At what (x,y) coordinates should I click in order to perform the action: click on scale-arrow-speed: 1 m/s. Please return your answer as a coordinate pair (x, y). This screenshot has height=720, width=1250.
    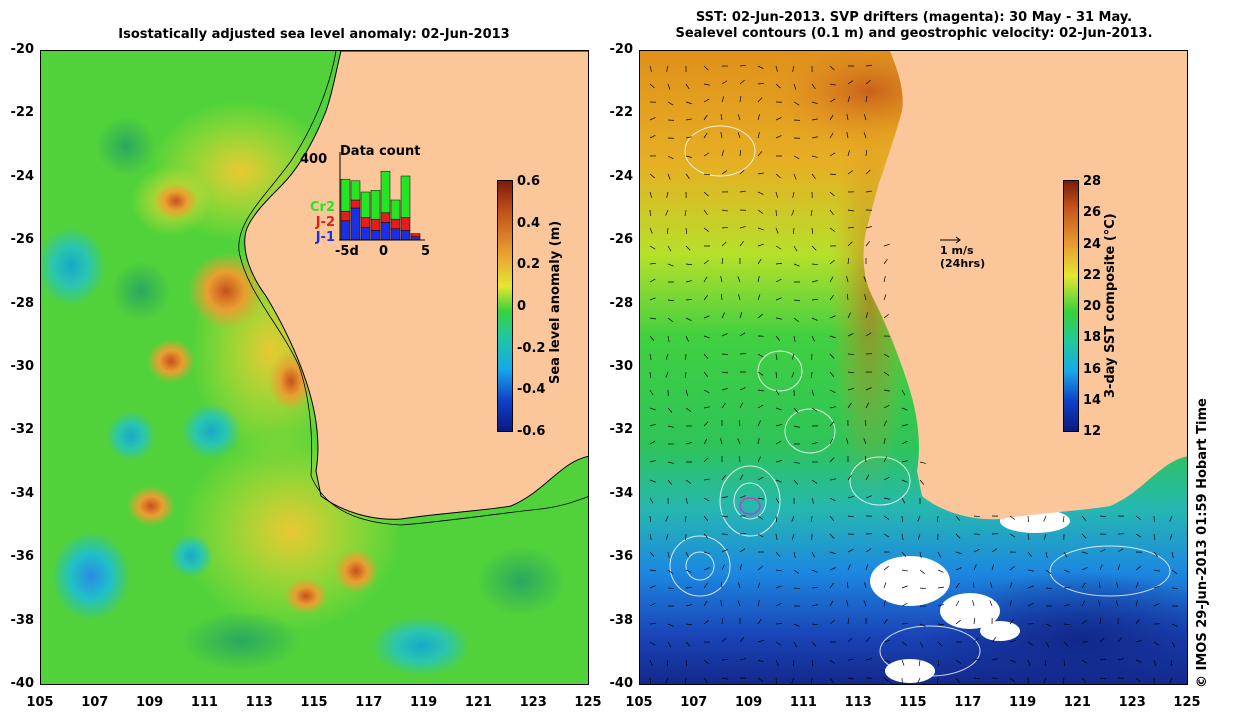
    Looking at the image, I should click on (957, 250).